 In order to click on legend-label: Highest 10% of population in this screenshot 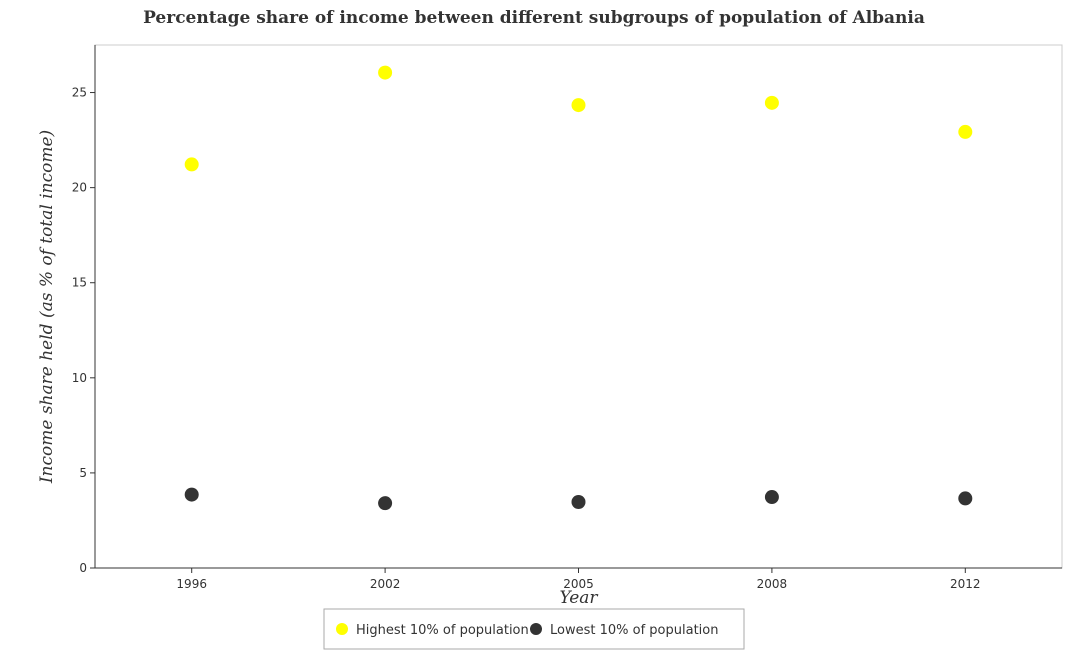, I will do `click(442, 630)`.